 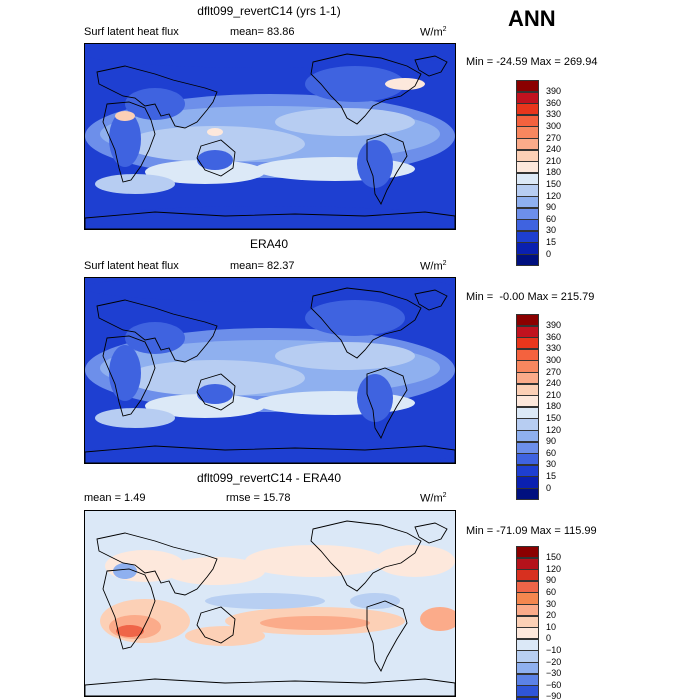 What do you see at coordinates (554, 684) in the screenshot?
I see `colorbar-tick-label: −60` at bounding box center [554, 684].